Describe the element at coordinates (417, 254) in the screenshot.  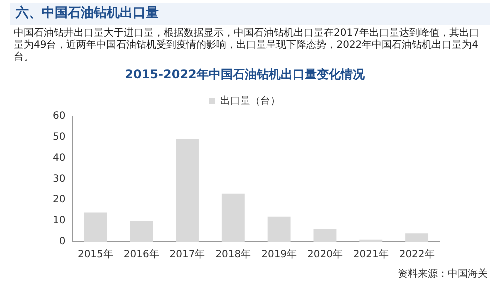
I see `x-tick-label: 2022年` at that location.